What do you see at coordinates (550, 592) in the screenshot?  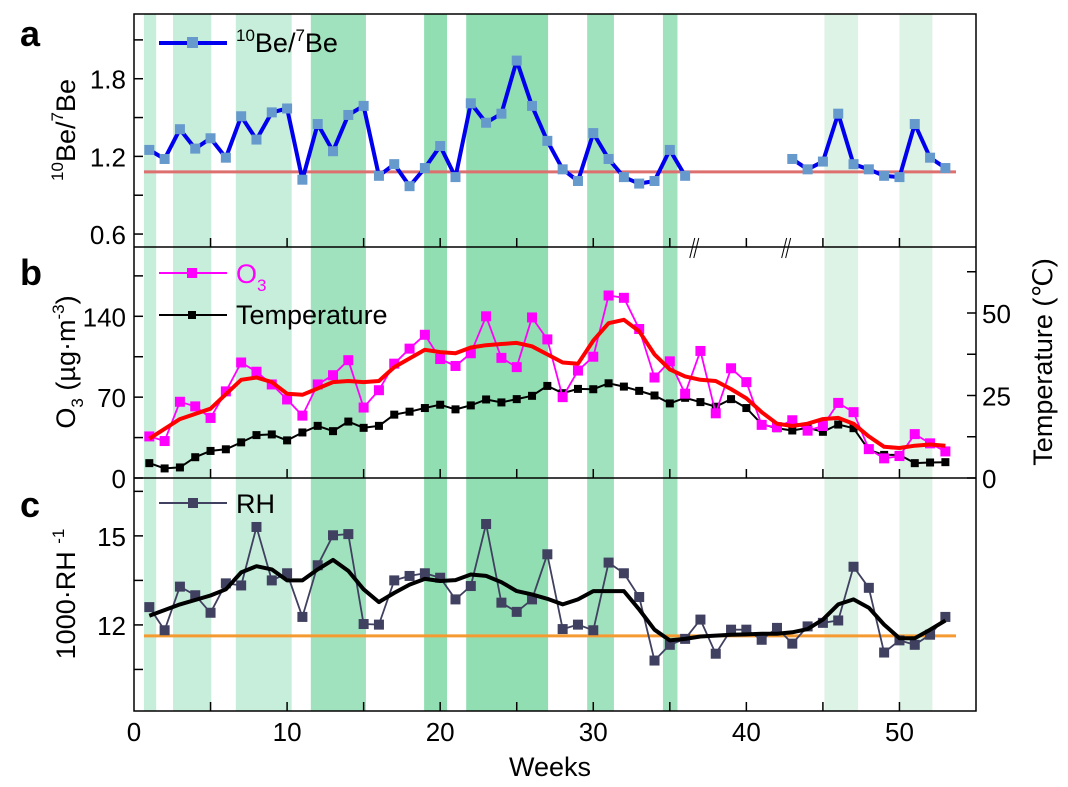 I see `panel-c-plot` at bounding box center [550, 592].